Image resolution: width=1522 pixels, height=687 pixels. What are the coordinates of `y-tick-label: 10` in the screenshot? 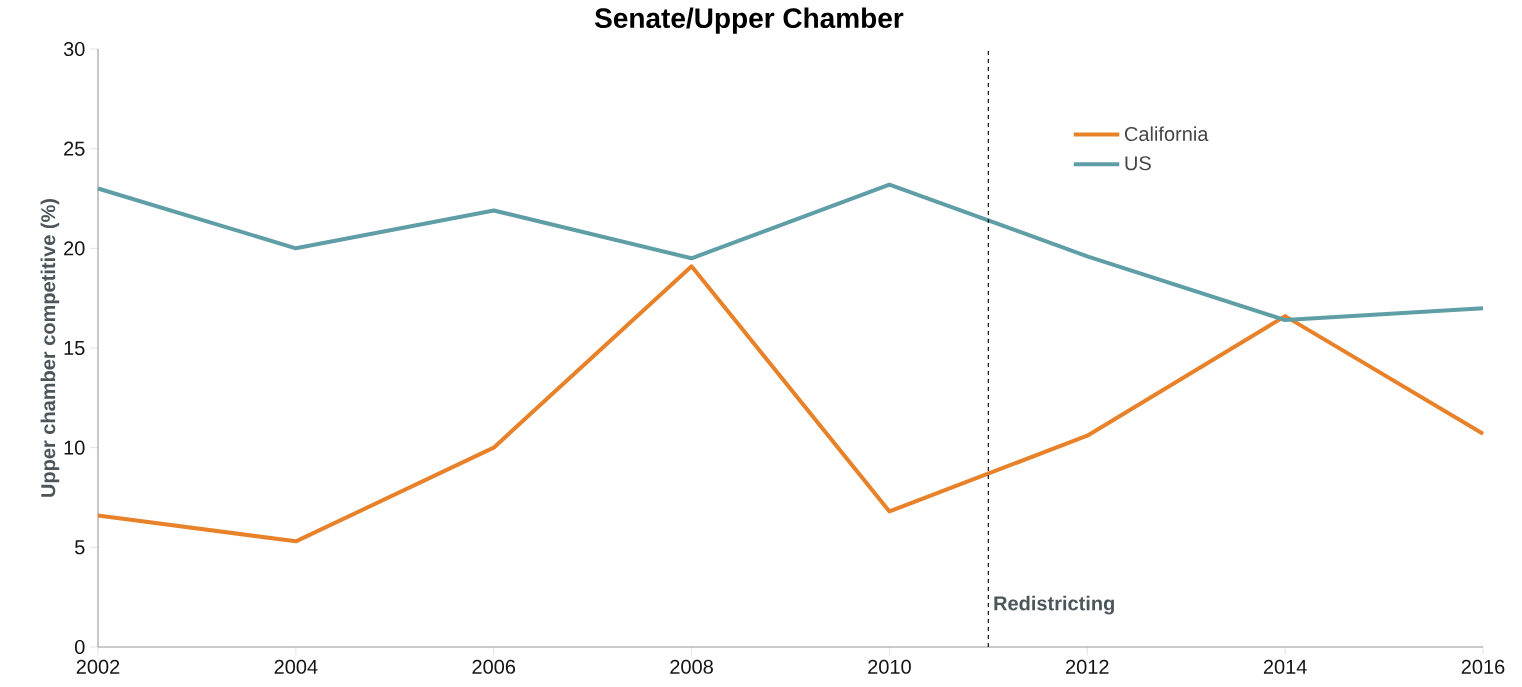 It's located at (74, 447).